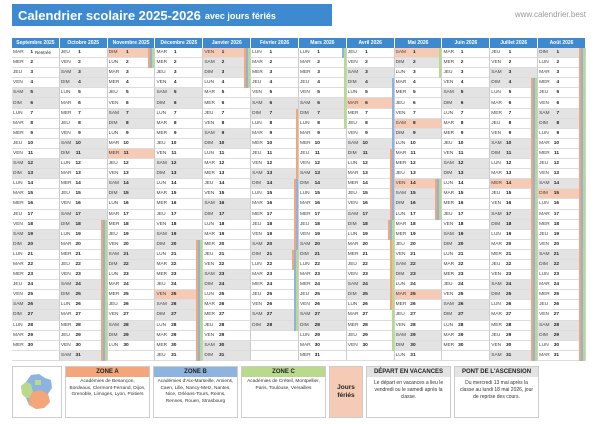  Describe the element at coordinates (131, 53) in the screenshot. I see `day-cell: DIM 1` at that location.